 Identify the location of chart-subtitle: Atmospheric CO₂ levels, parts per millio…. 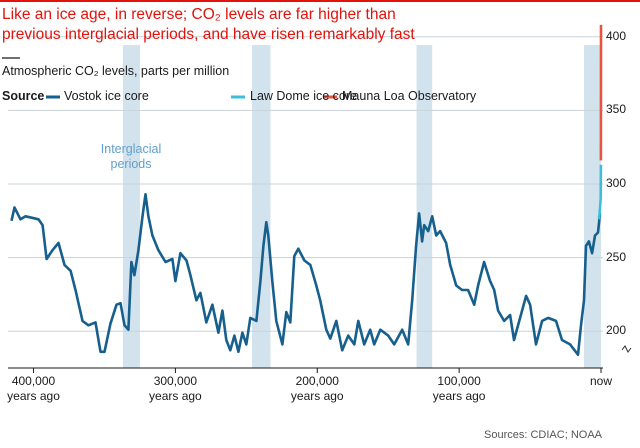
(116, 71).